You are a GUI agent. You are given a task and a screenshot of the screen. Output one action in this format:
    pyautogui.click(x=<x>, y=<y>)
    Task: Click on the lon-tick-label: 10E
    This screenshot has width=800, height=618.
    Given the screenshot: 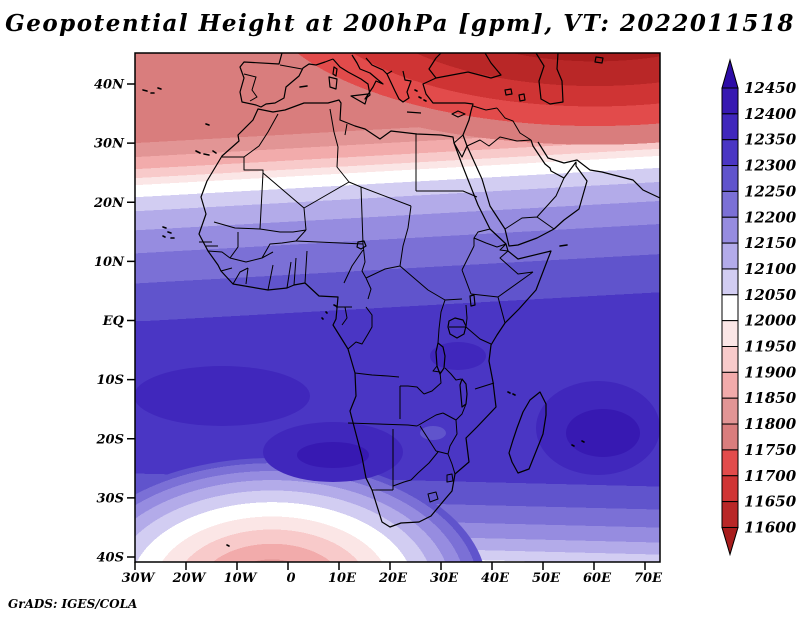 What is the action you would take?
    pyautogui.click(x=342, y=578)
    